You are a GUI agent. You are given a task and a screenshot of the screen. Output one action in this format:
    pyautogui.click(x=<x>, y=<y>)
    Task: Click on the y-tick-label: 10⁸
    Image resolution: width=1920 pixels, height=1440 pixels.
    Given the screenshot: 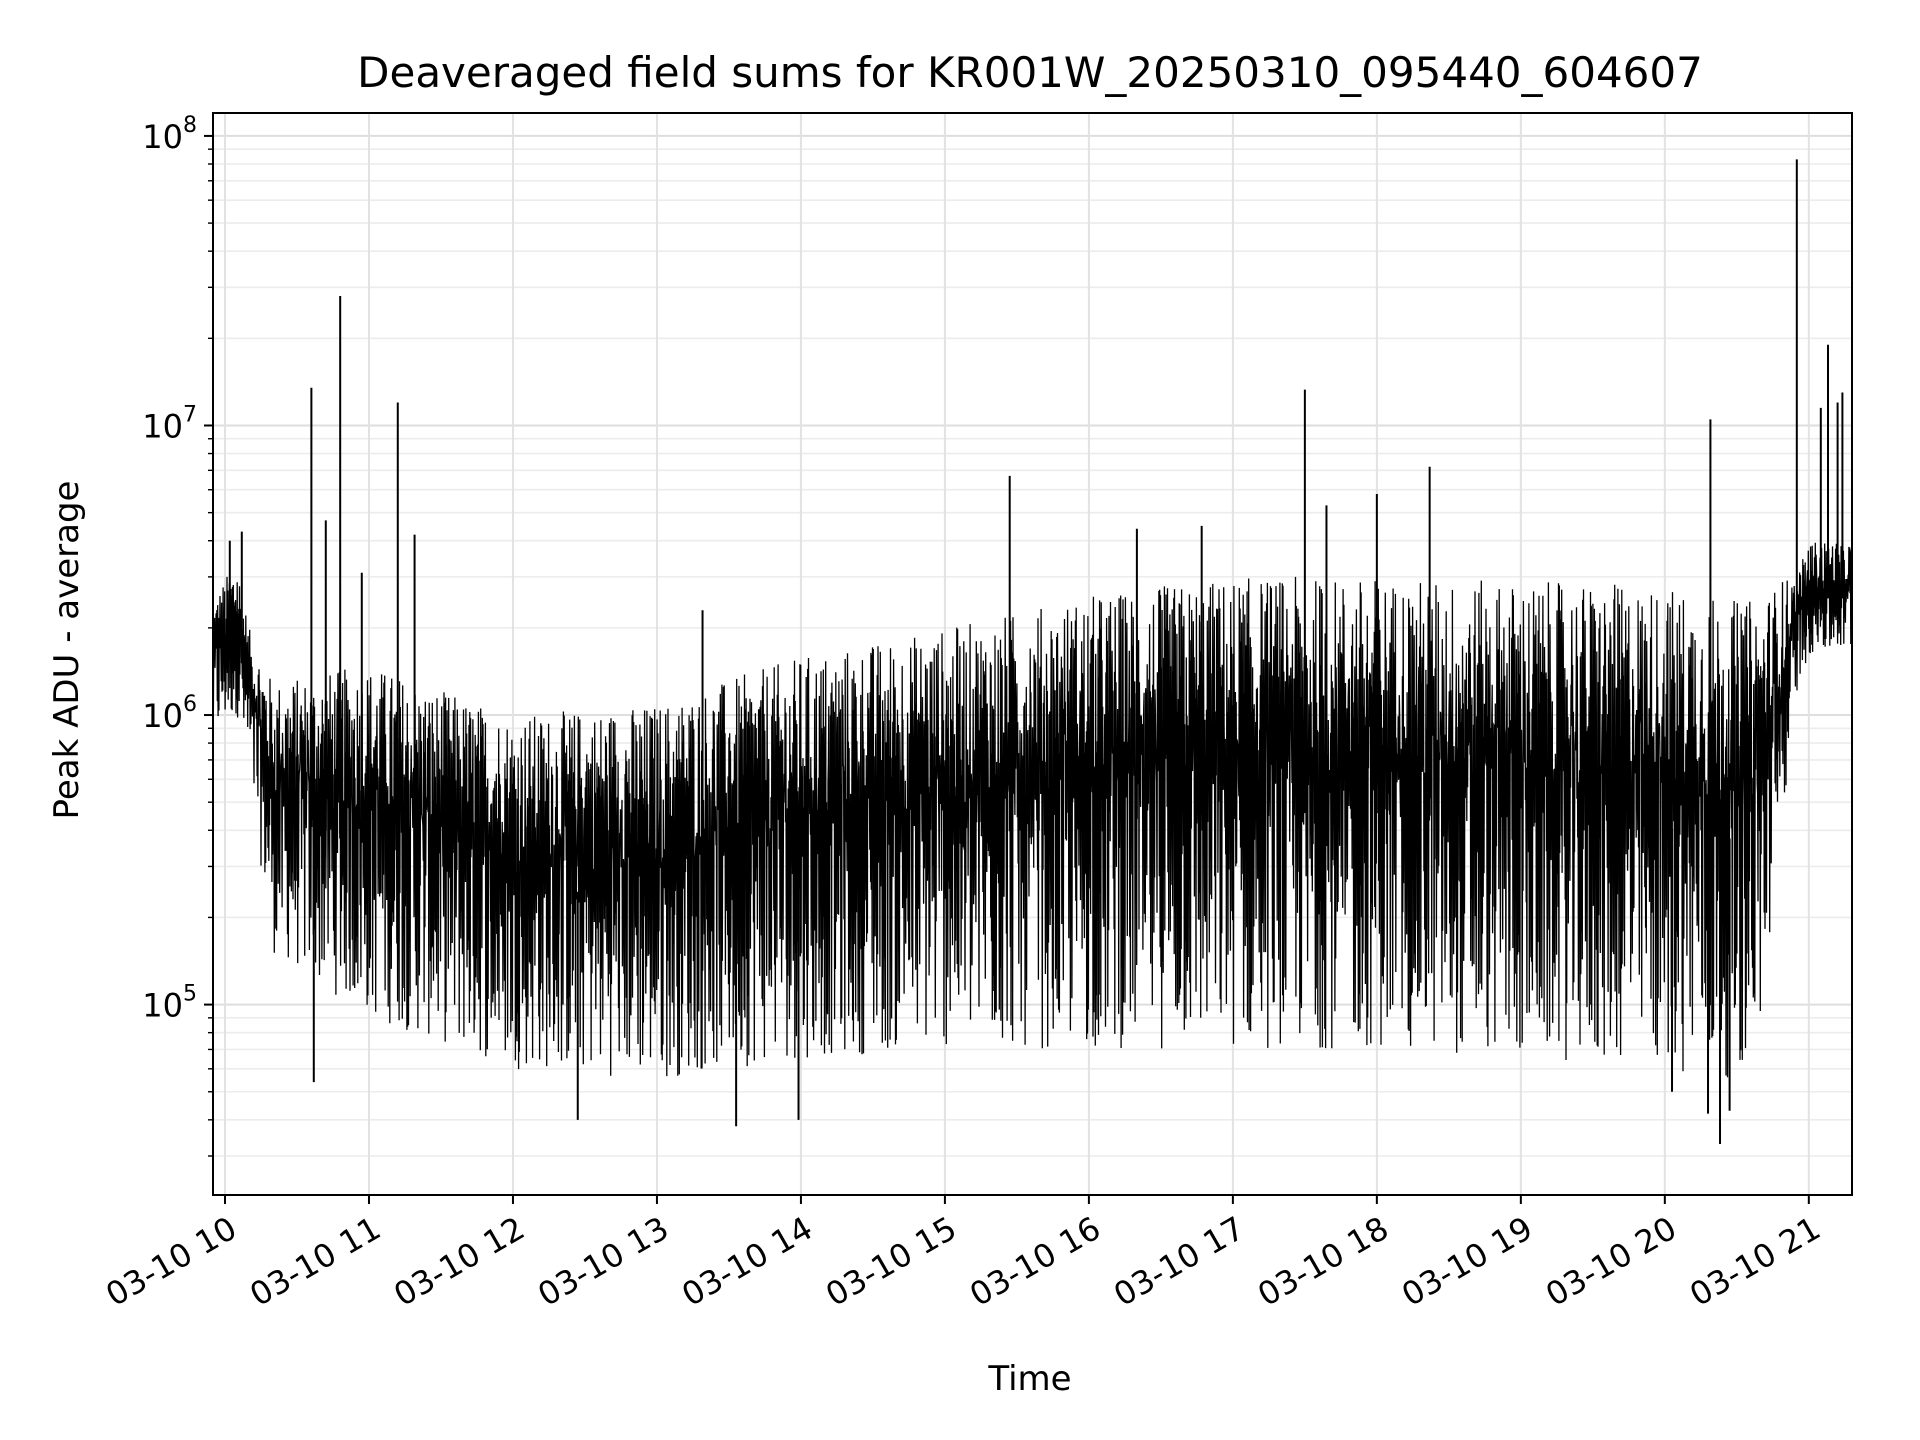 What is the action you would take?
    pyautogui.click(x=169, y=134)
    